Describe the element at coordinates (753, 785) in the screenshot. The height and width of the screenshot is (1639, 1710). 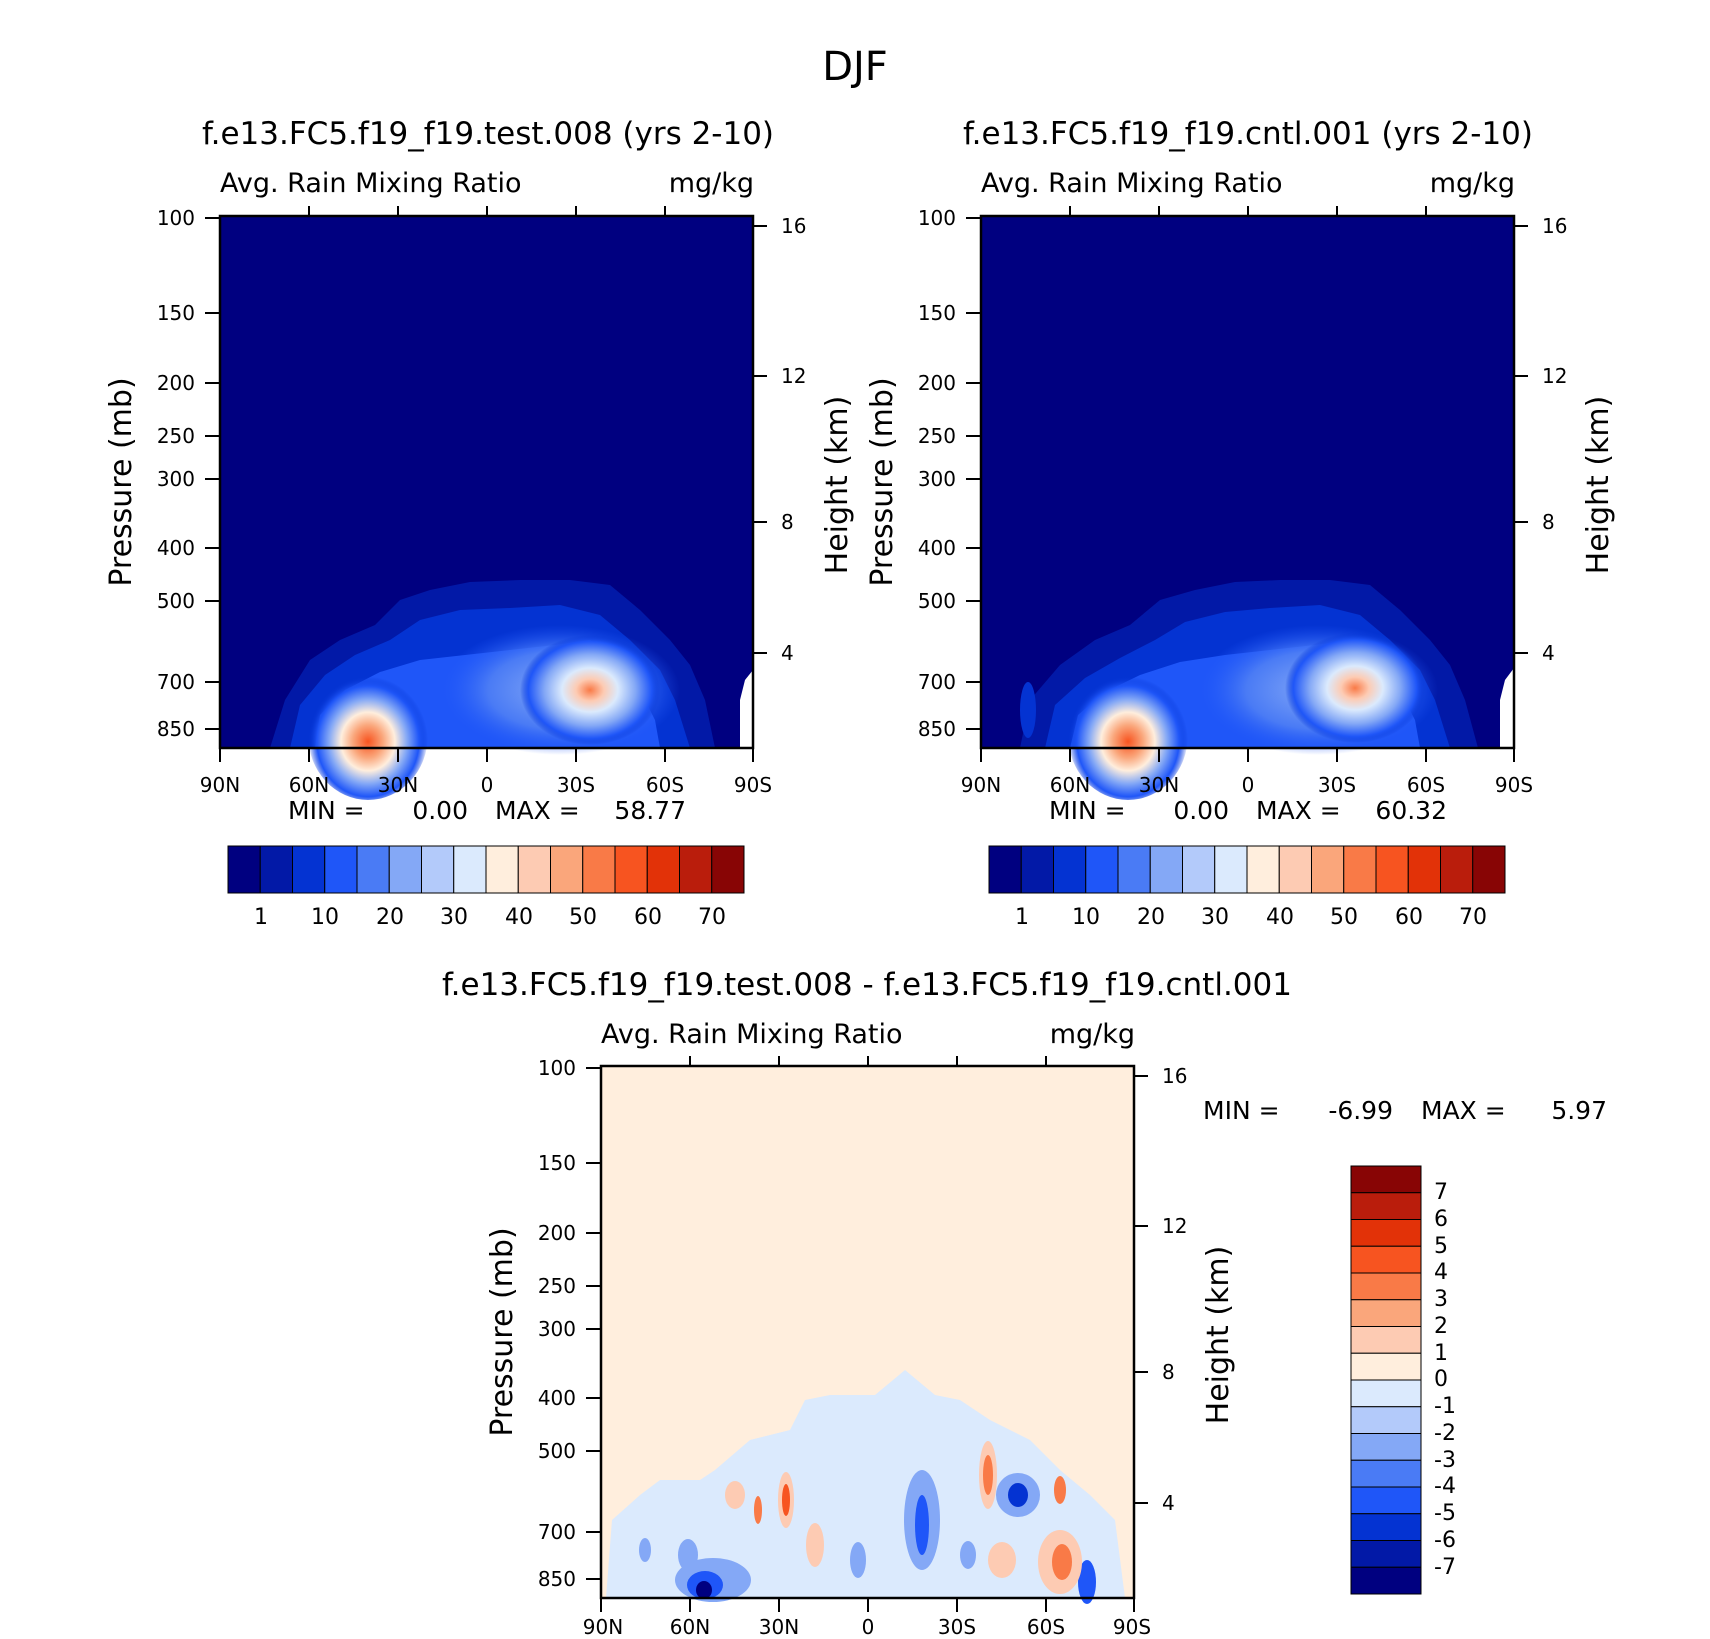
I see `x-tick-label: 90S` at that location.